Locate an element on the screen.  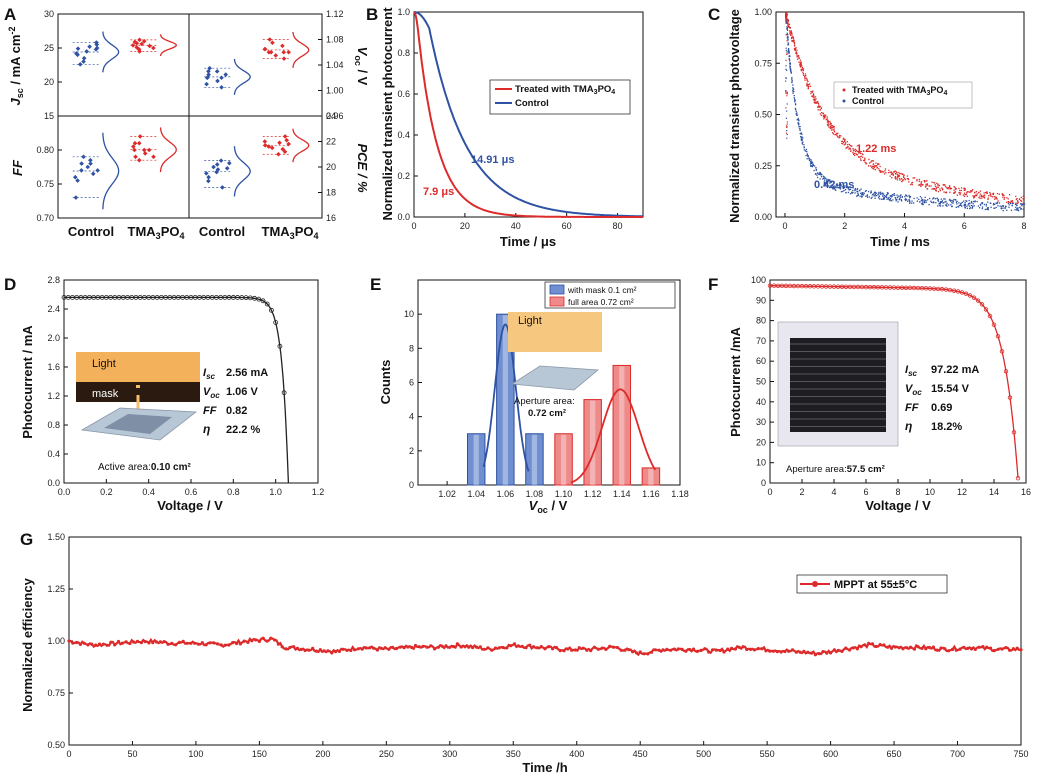
x-tick-label: 1.04 is located at coordinates (476, 494).